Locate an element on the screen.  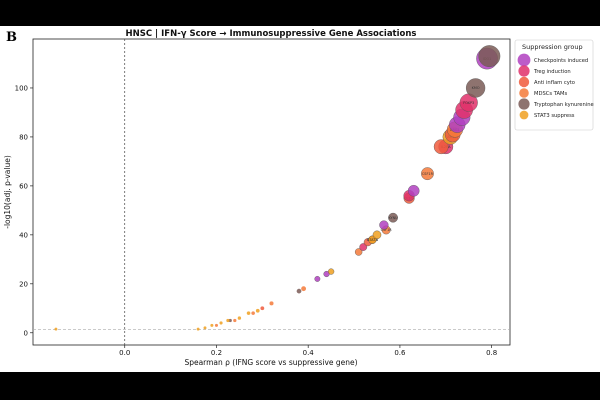
legend-title: Suppression group is located at coordinates (552, 47).